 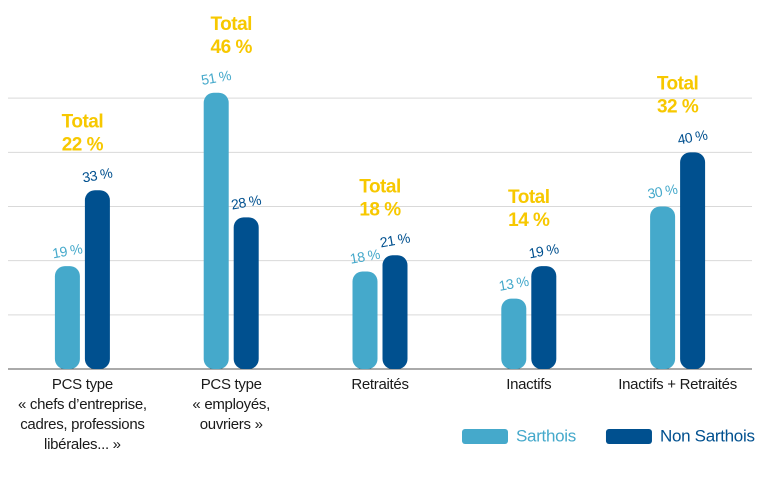 I want to click on legend-label: Non Sarthois, so click(x=707, y=435).